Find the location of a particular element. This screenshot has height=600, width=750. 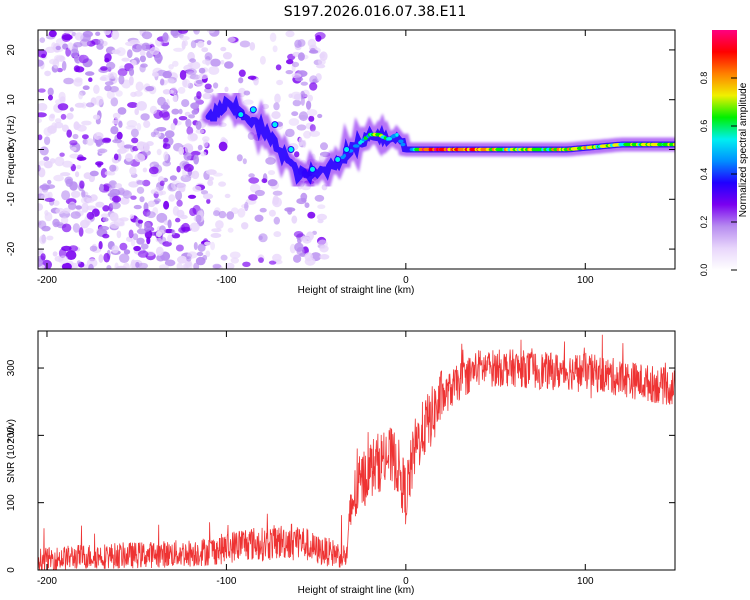

spectrogram-xtick-label: -100 is located at coordinates (226, 280).